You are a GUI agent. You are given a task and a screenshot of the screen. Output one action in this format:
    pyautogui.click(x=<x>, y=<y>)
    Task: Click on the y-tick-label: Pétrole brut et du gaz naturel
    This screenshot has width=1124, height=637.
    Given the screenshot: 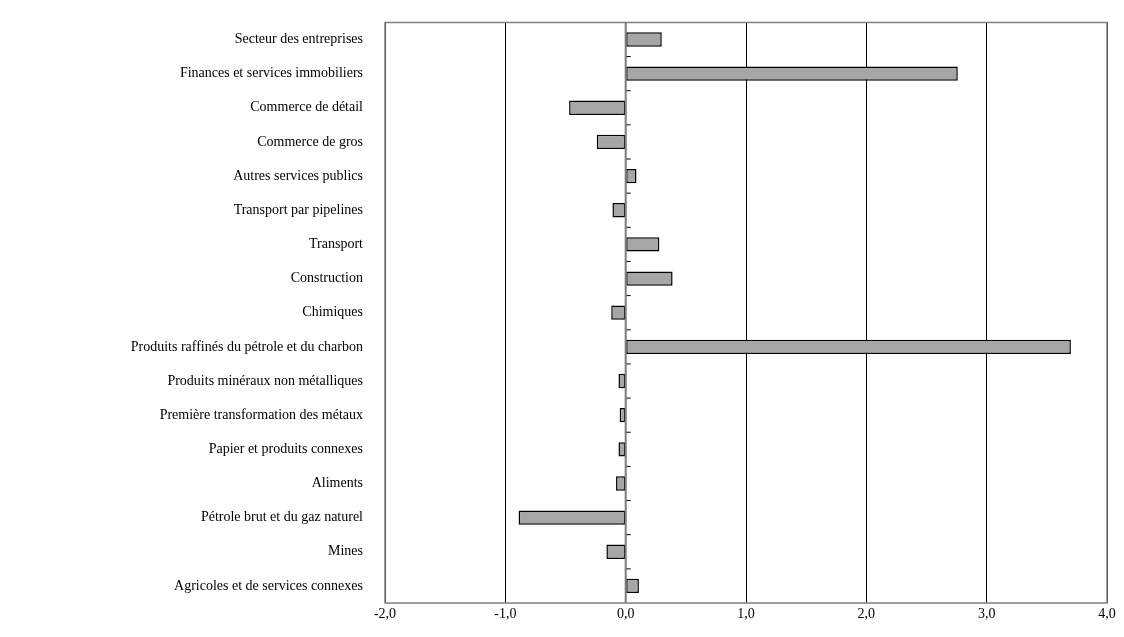 What is the action you would take?
    pyautogui.click(x=282, y=517)
    